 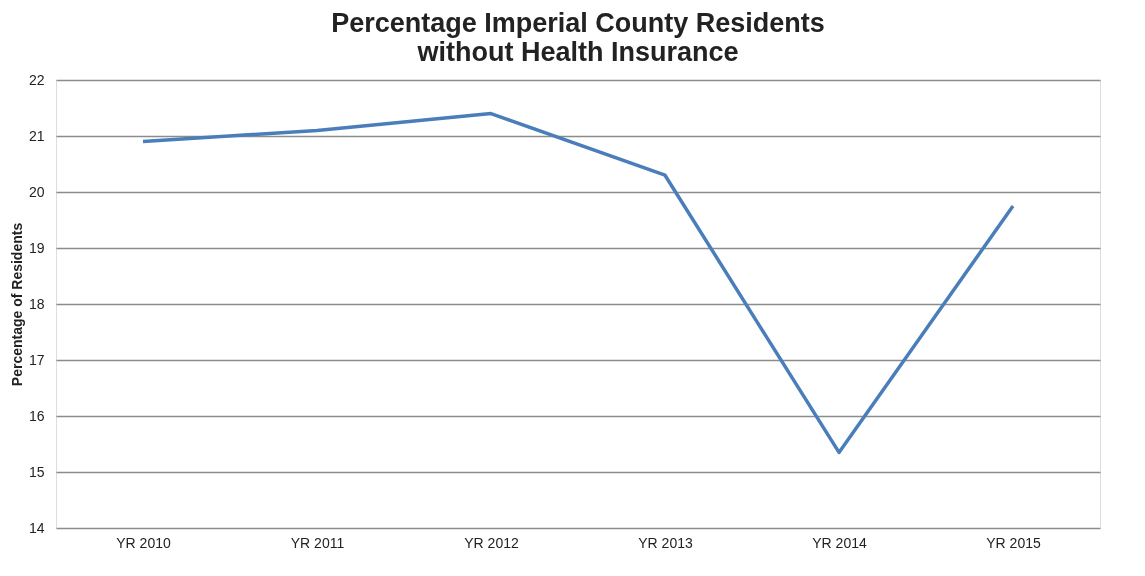 What do you see at coordinates (36, 303) in the screenshot?
I see `y-tick-label: 18` at bounding box center [36, 303].